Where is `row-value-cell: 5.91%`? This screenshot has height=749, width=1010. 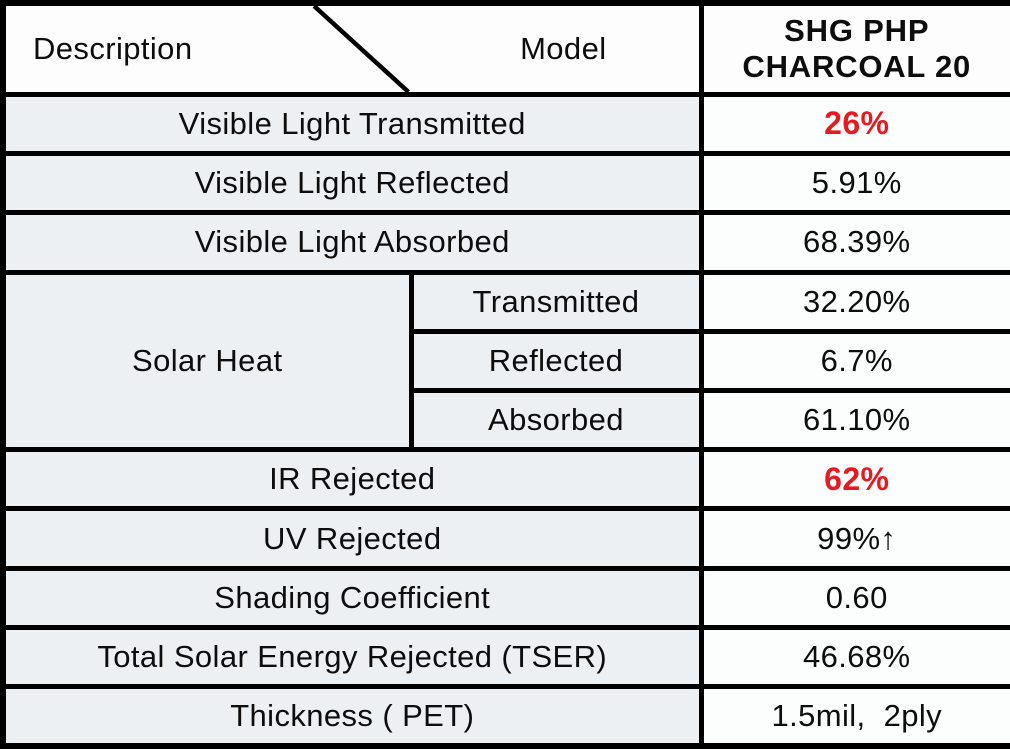 row-value-cell: 5.91% is located at coordinates (854, 183).